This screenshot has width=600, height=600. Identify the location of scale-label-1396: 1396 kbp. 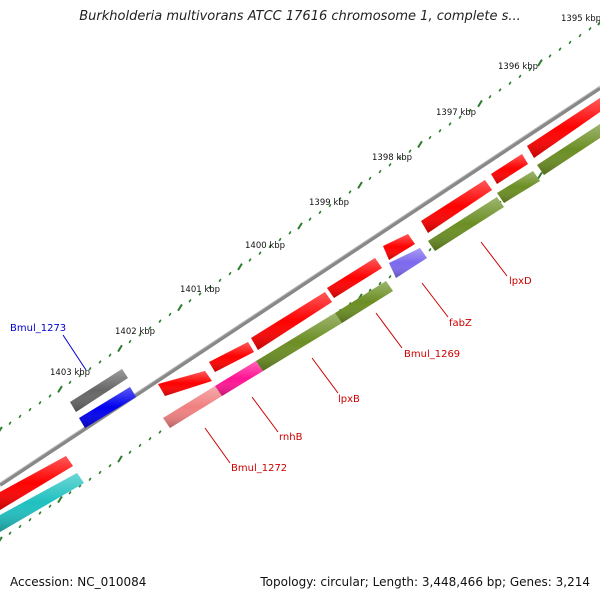
(518, 67).